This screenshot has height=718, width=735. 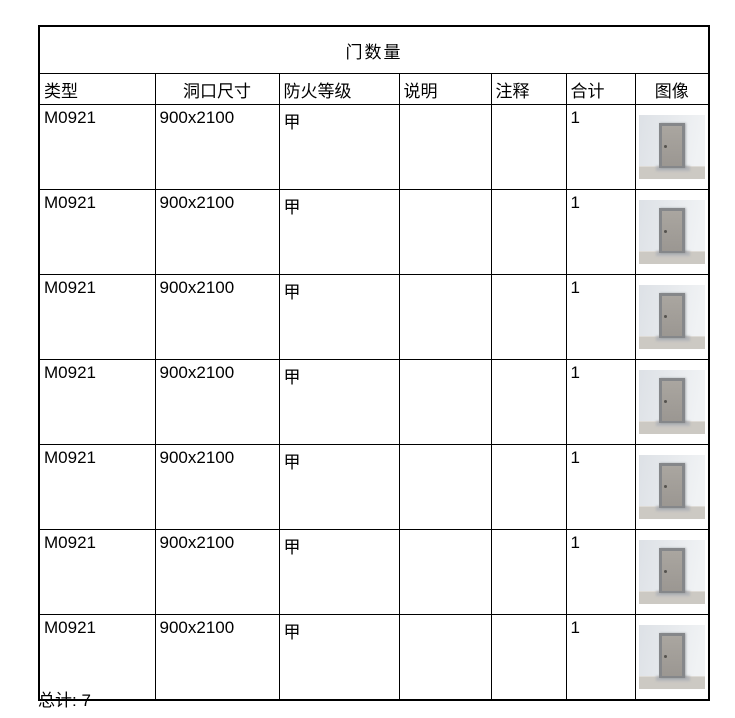 I want to click on column-header-fire-rating: 防火等级, so click(x=339, y=89).